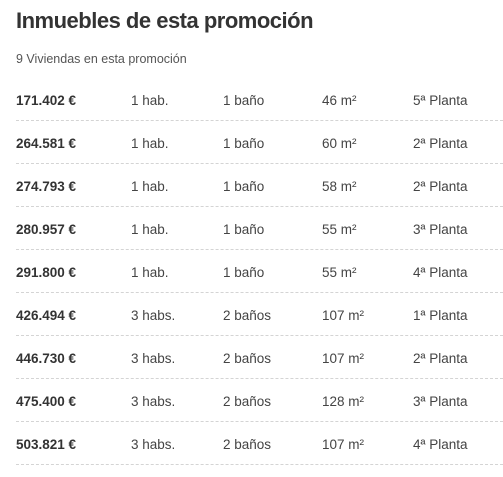 The height and width of the screenshot is (477, 503). I want to click on unit-floor: 1ª Planta, so click(440, 315).